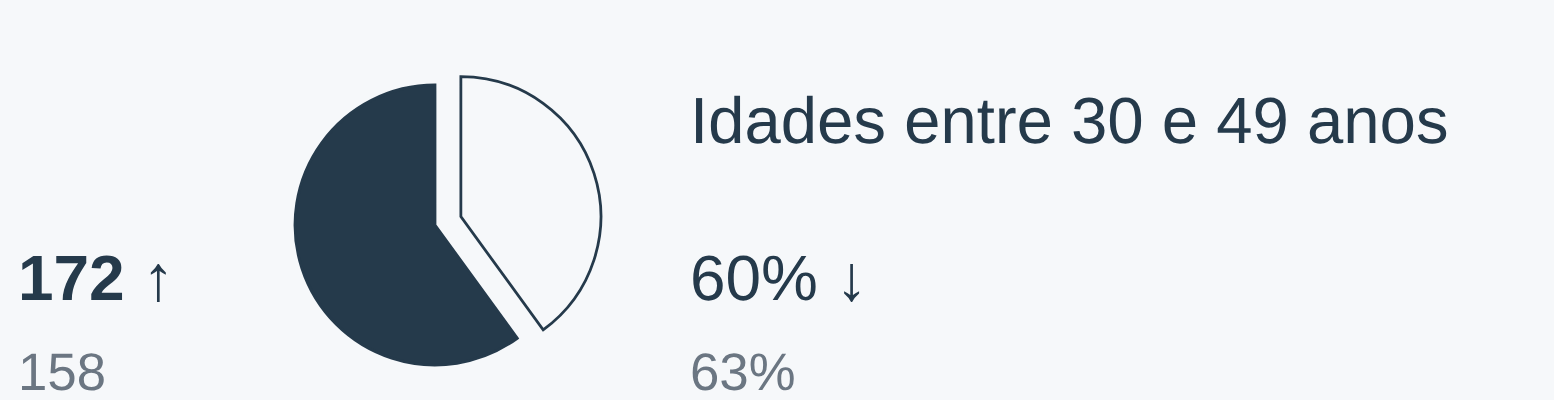 The height and width of the screenshot is (400, 1554). I want to click on text: Idades entre 30 e 49 anos, so click(1071, 119).